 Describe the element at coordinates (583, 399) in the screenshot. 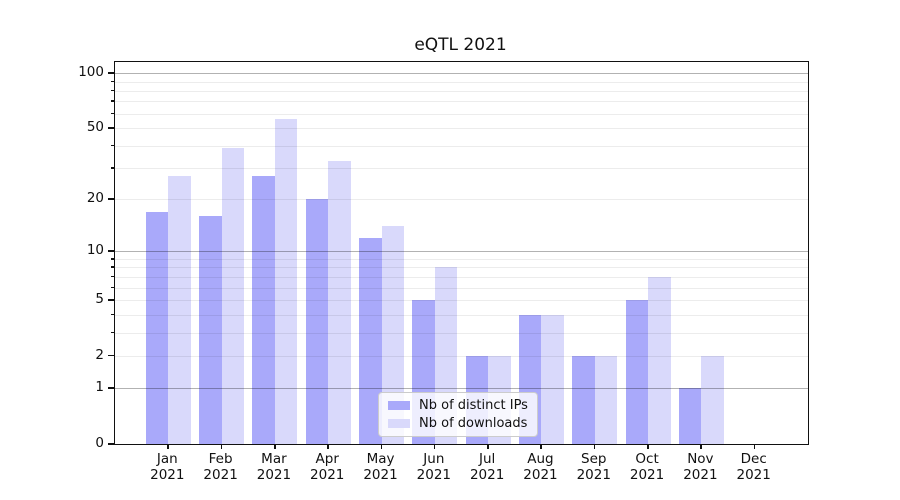

I see `bar-sep-ips` at that location.